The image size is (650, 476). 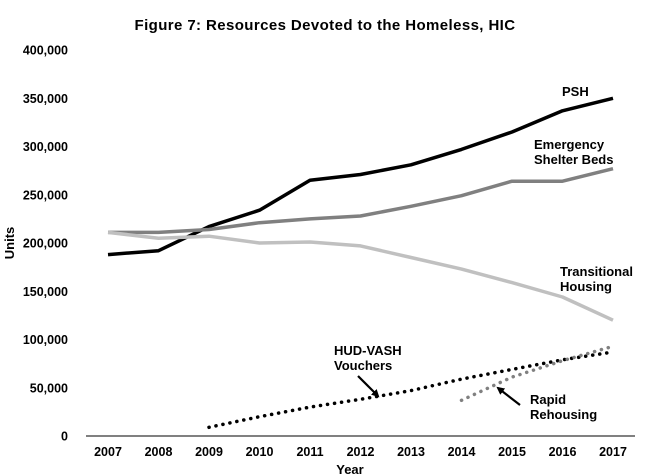 I want to click on hud-vash-arrow, so click(x=368, y=386).